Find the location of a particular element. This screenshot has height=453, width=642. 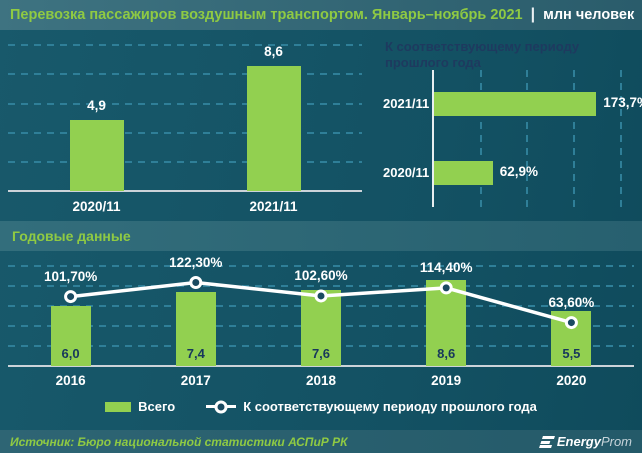

line-series is located at coordinates (321, 303).